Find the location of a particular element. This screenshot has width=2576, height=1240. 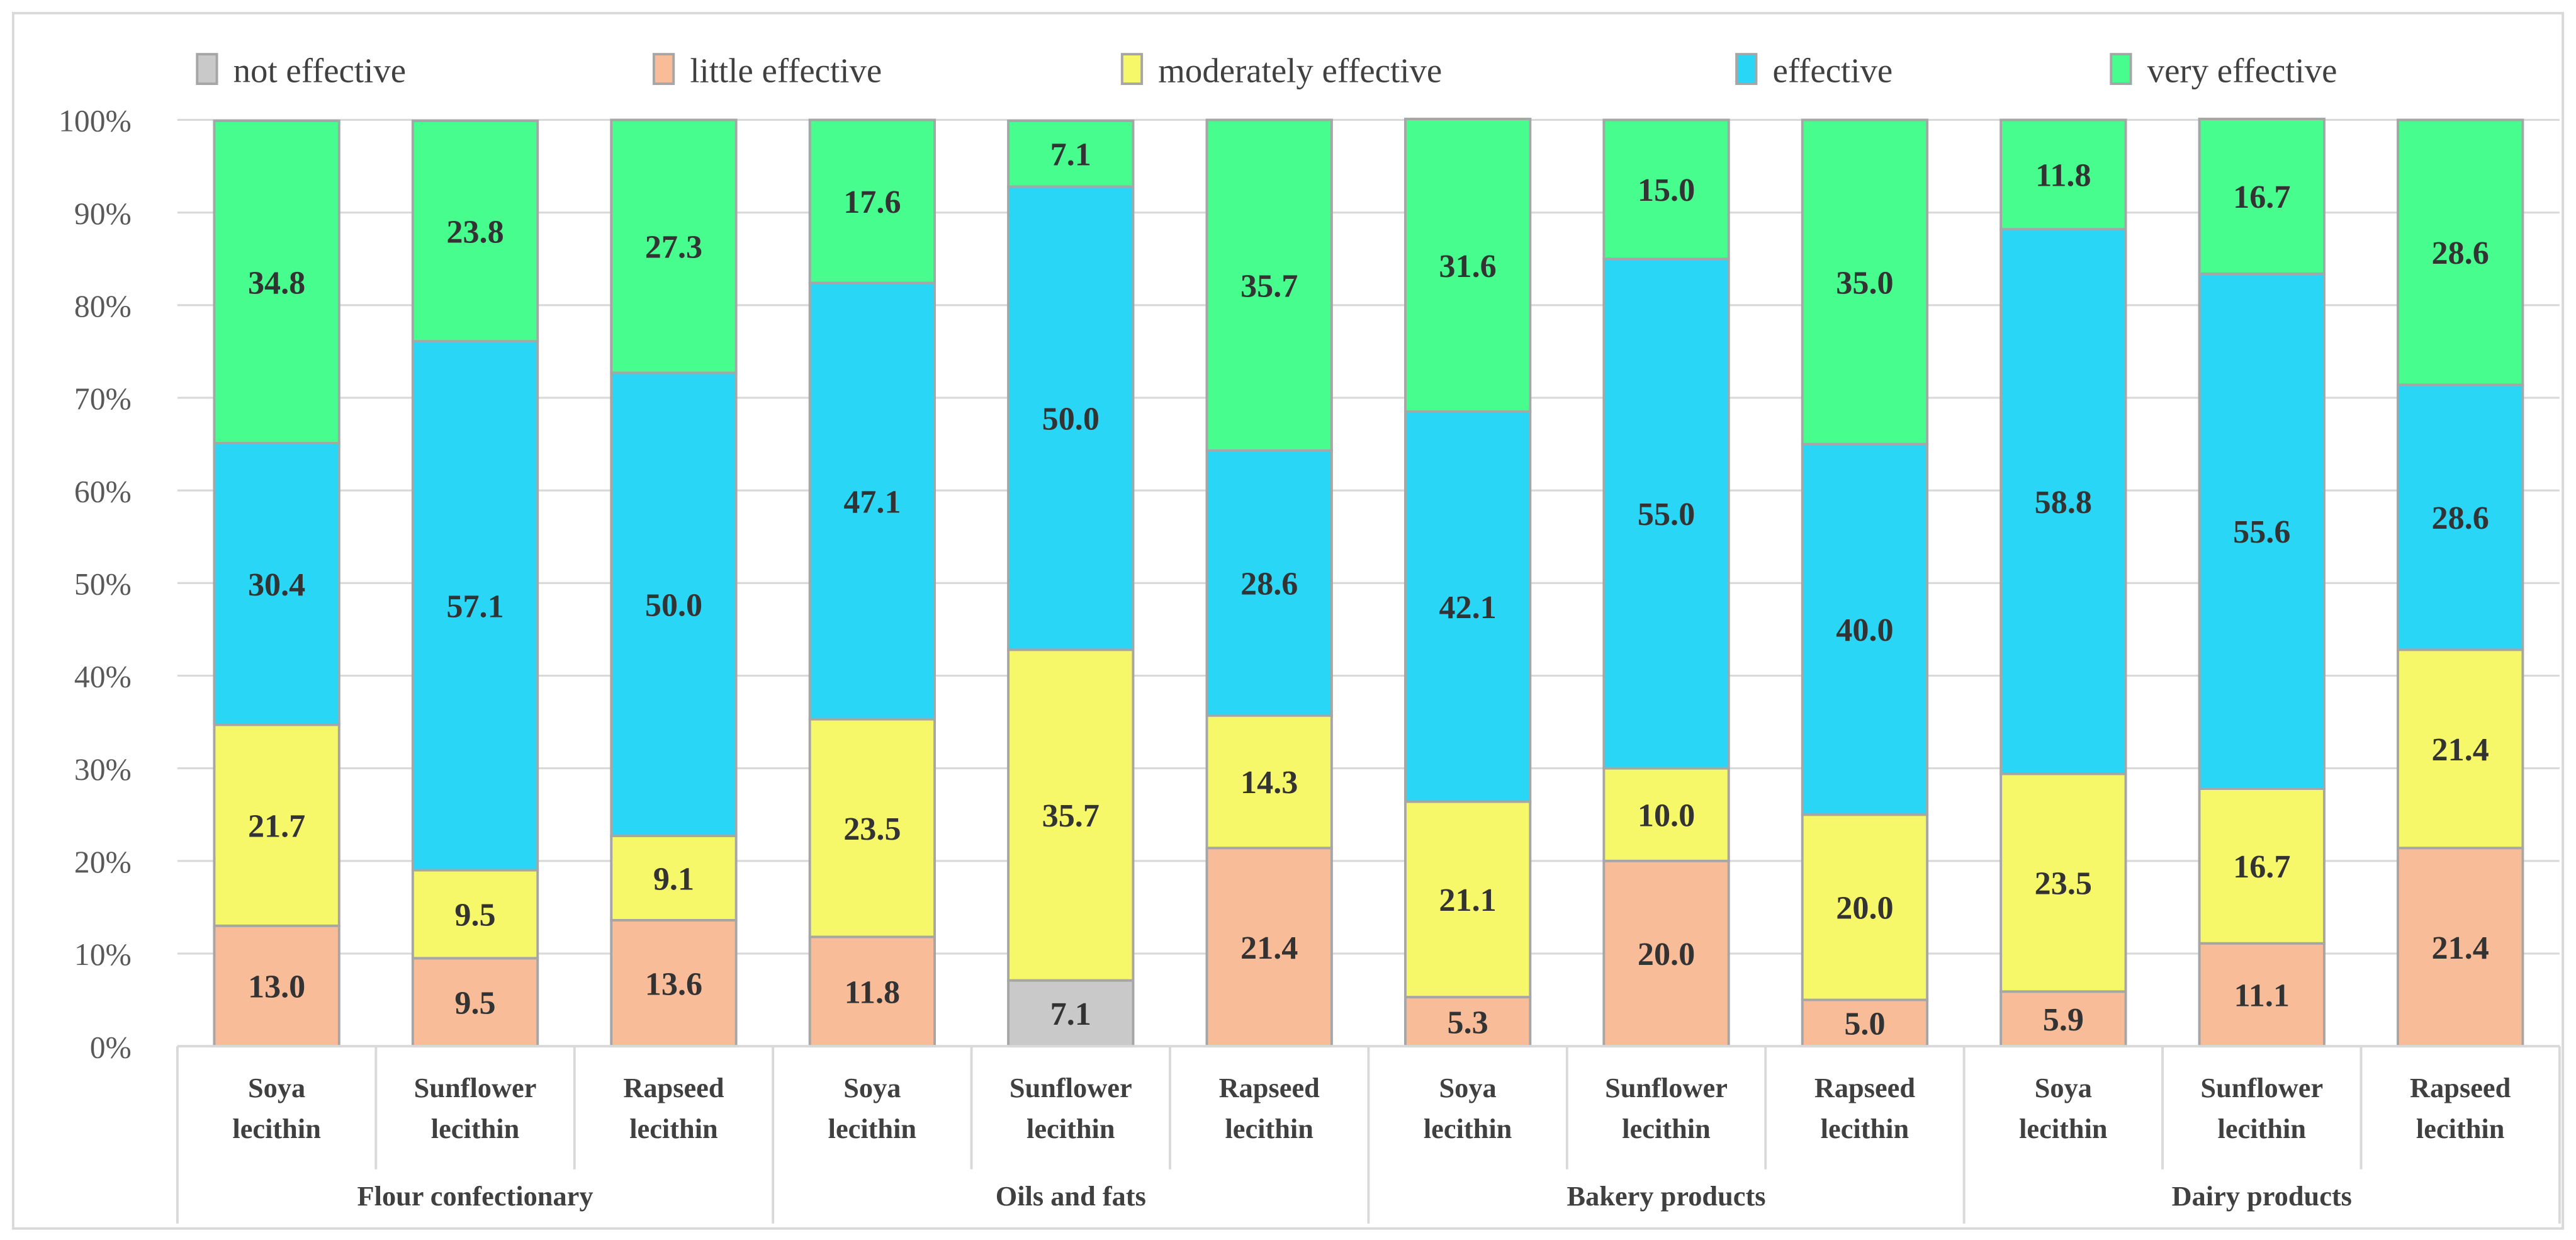

data-label: 17.6 is located at coordinates (872, 202).